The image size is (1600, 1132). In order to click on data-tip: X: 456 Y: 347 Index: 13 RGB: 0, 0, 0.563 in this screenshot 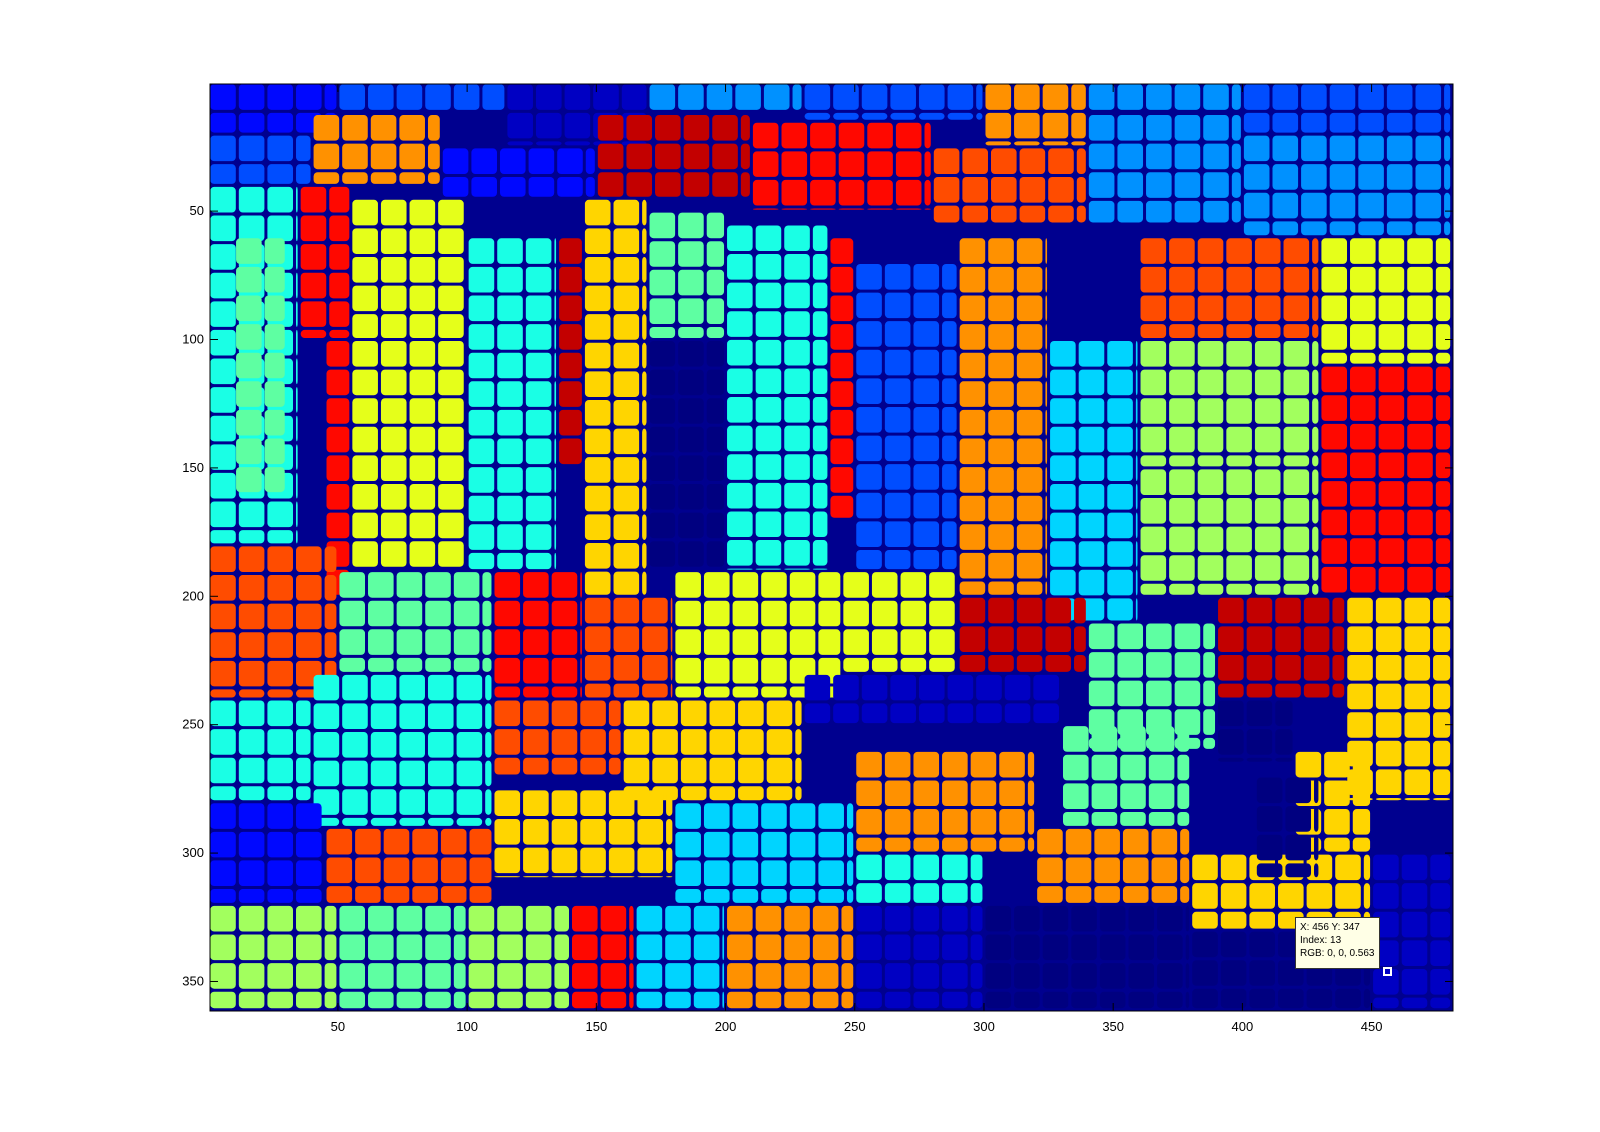, I will do `click(1337, 943)`.